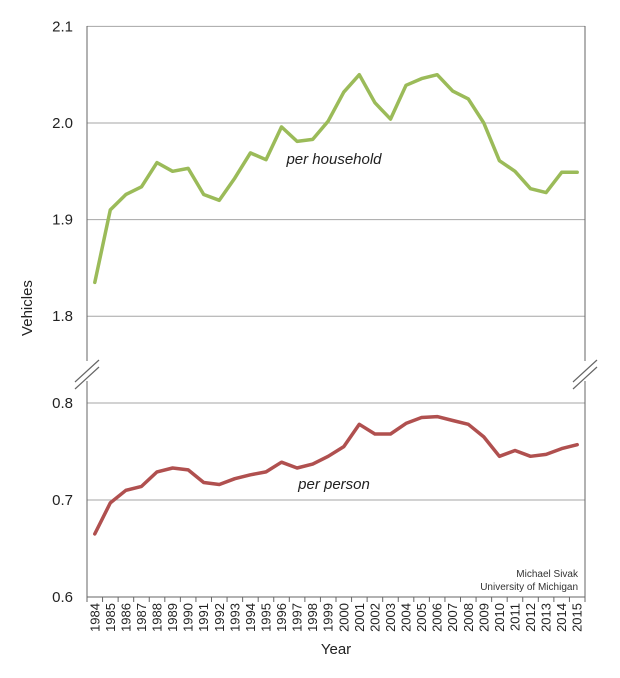 Image resolution: width=620 pixels, height=678 pixels. Describe the element at coordinates (452, 617) in the screenshot. I see `x-tick-label: 2007` at that location.